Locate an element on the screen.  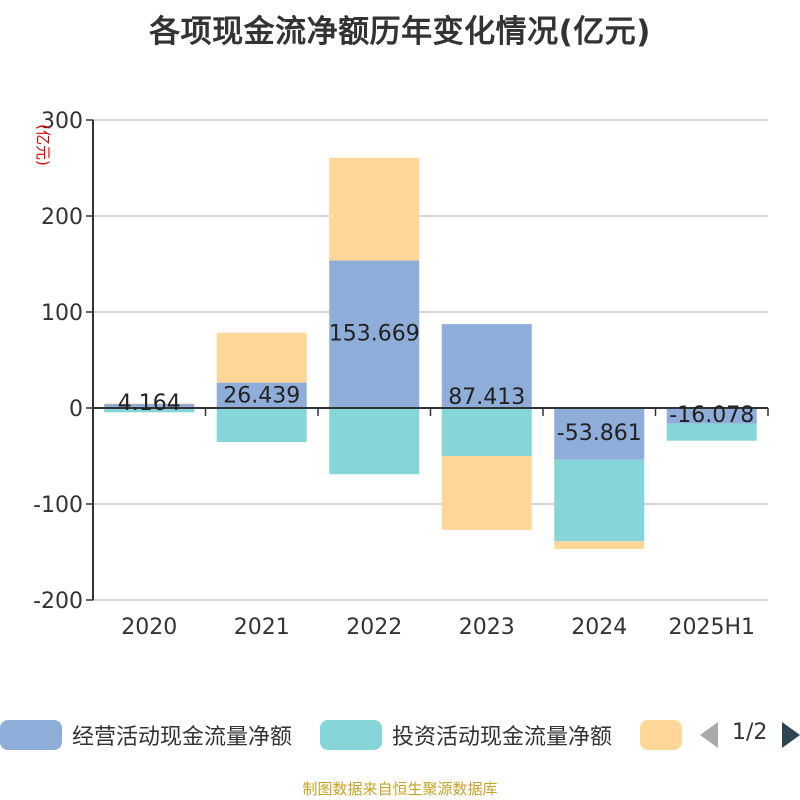
y-tick-label: 200 is located at coordinates (62, 217).